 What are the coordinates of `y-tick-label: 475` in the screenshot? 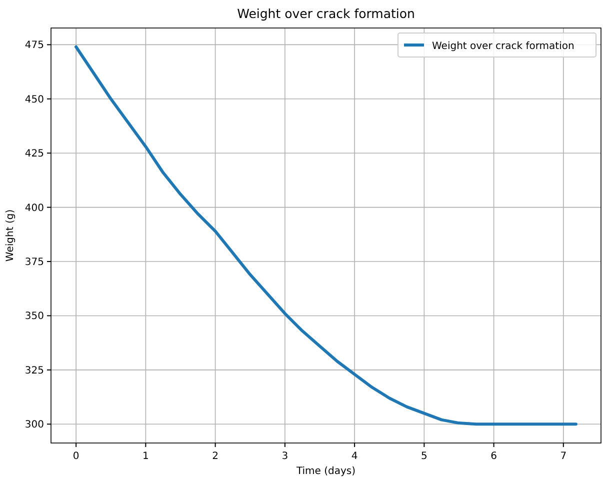 It's located at (34, 46).